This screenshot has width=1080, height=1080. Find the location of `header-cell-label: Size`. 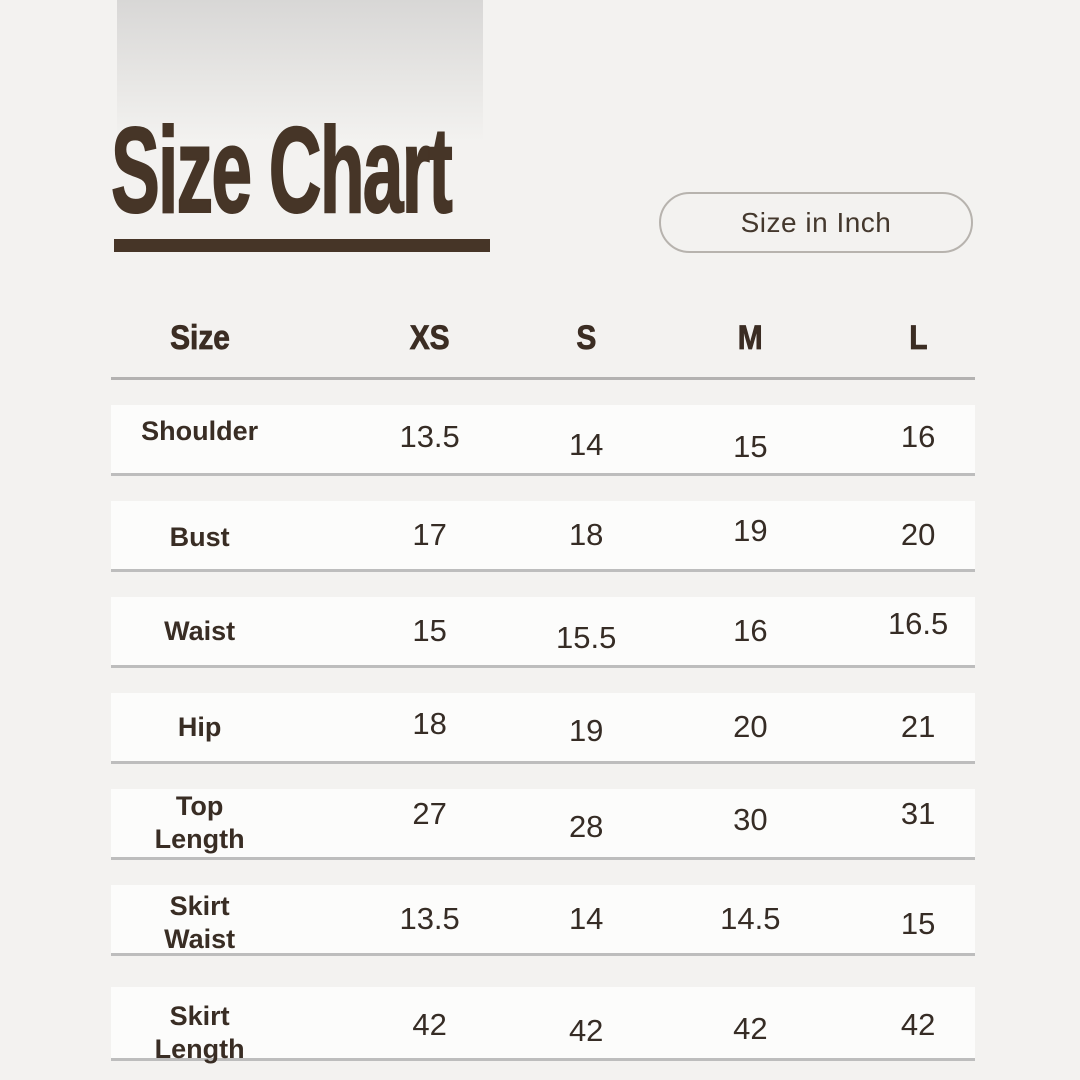

header-cell-label: Size is located at coordinates (199, 338).